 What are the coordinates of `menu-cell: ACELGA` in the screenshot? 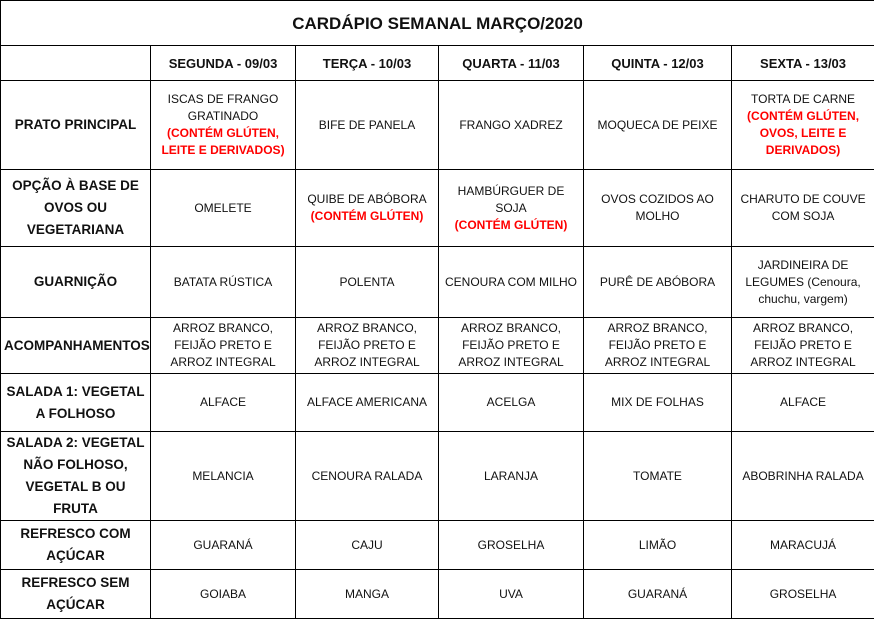 It's located at (511, 403).